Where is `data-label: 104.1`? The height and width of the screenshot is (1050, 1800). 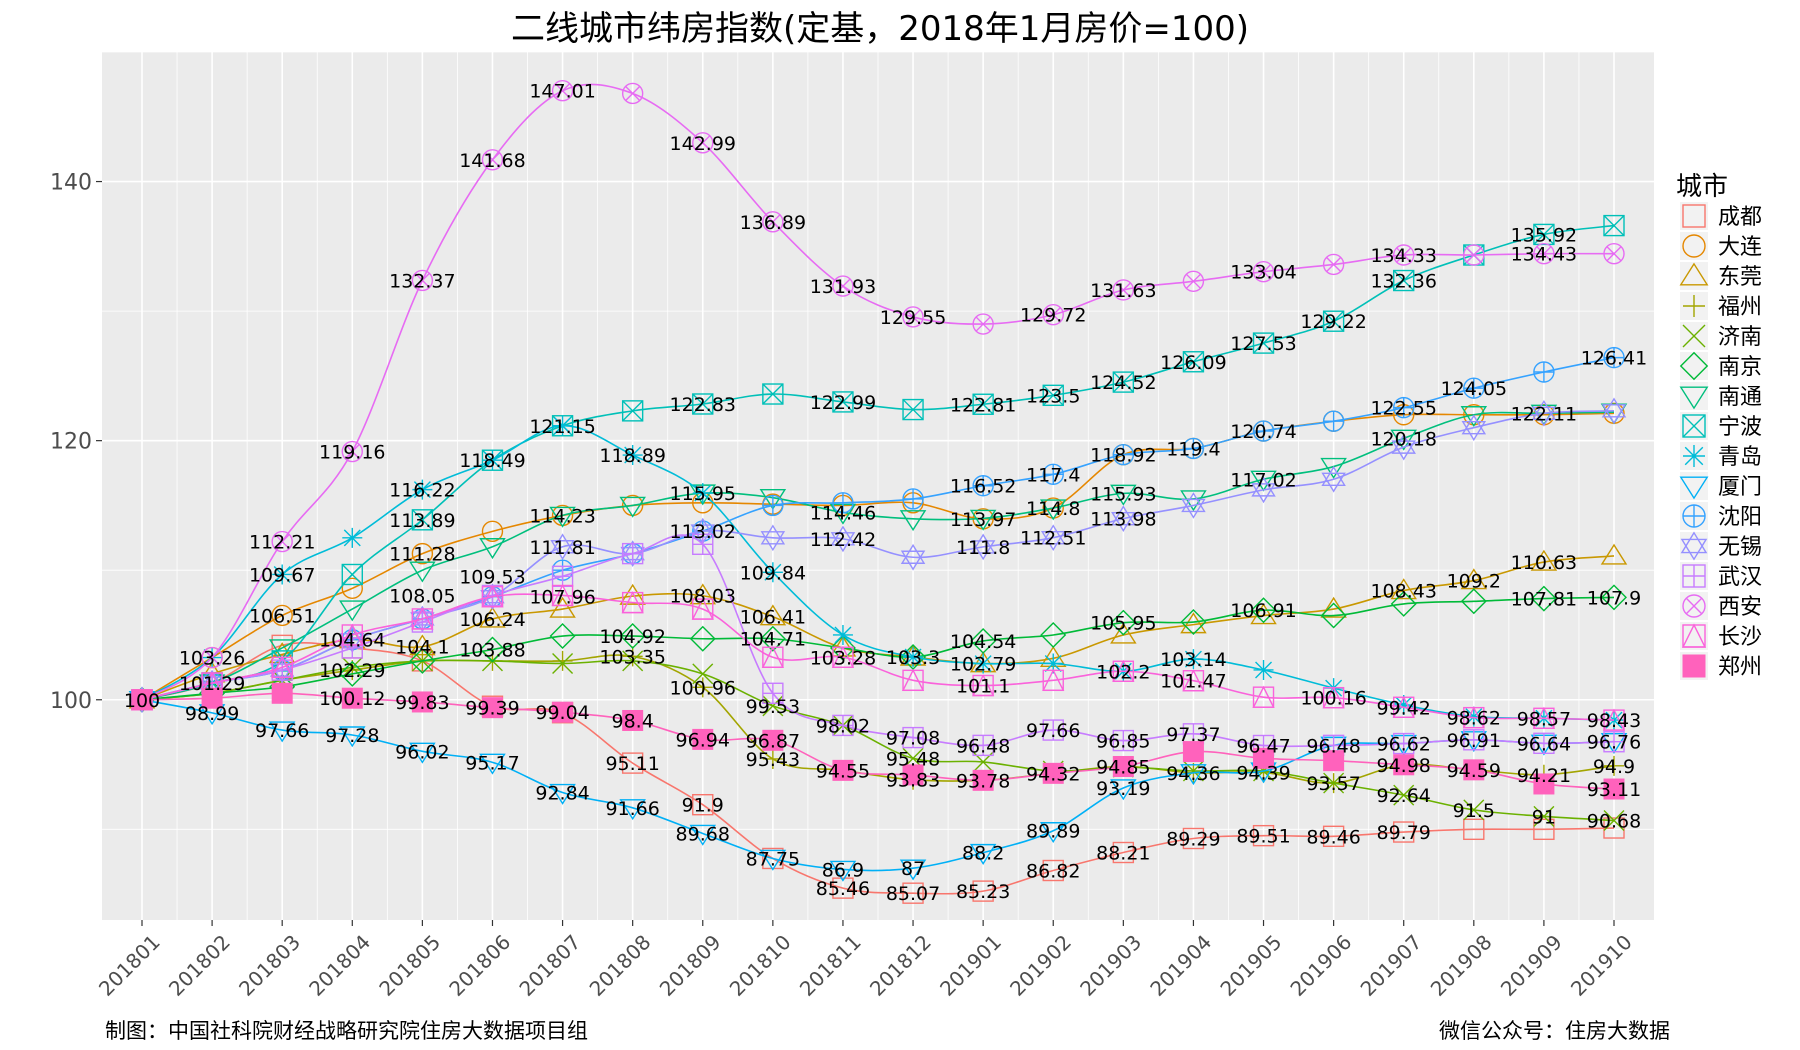
data-label: 104.1 is located at coordinates (422, 648).